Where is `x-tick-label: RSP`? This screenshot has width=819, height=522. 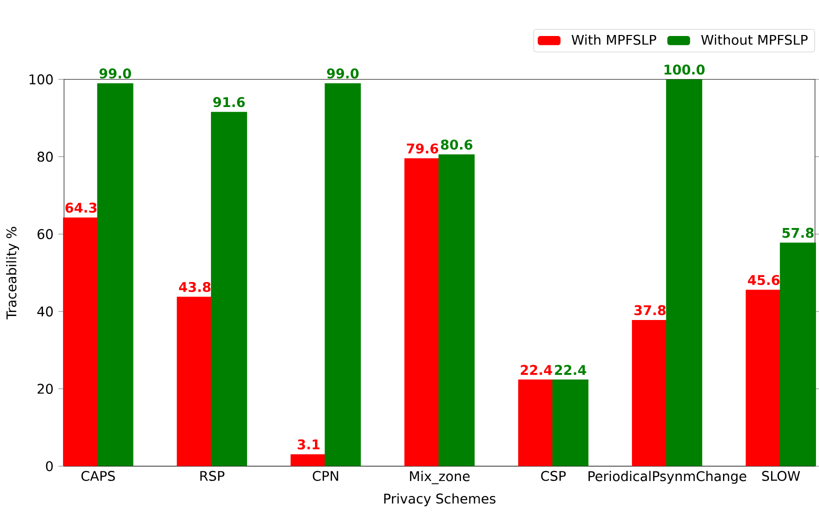
x-tick-label: RSP is located at coordinates (212, 475).